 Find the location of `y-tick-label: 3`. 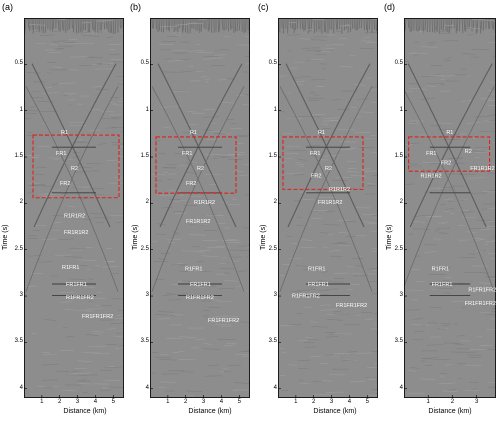

y-tick-label: 3 is located at coordinates (401, 295).